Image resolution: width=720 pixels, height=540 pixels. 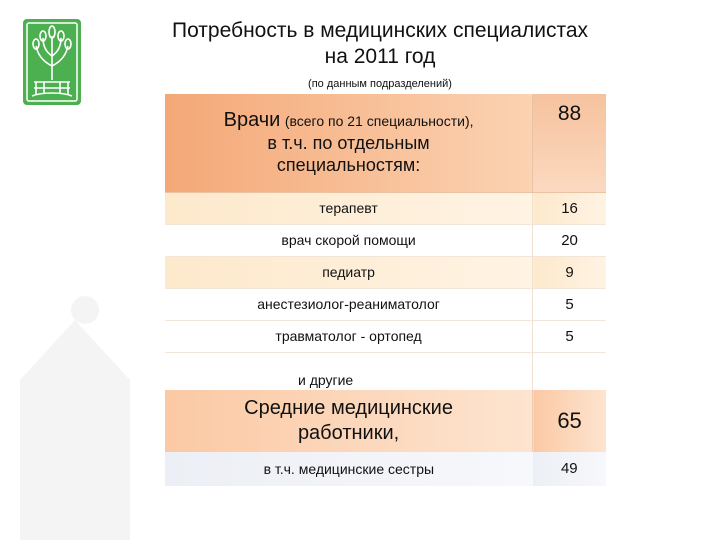 I want to click on others-row: и другие, so click(x=385, y=371).